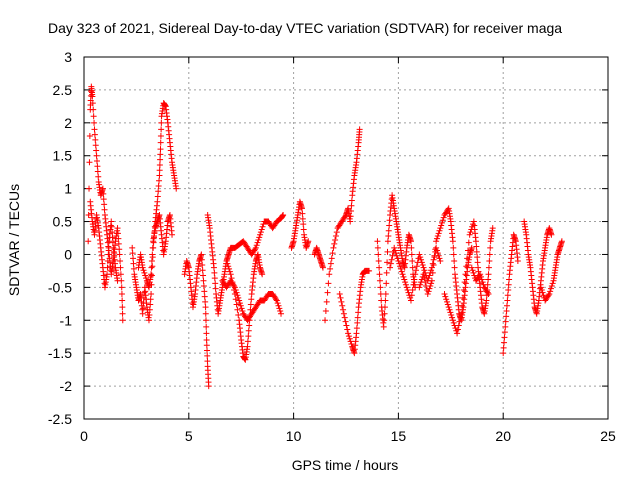  I want to click on x-tick-label: 20, so click(503, 436).